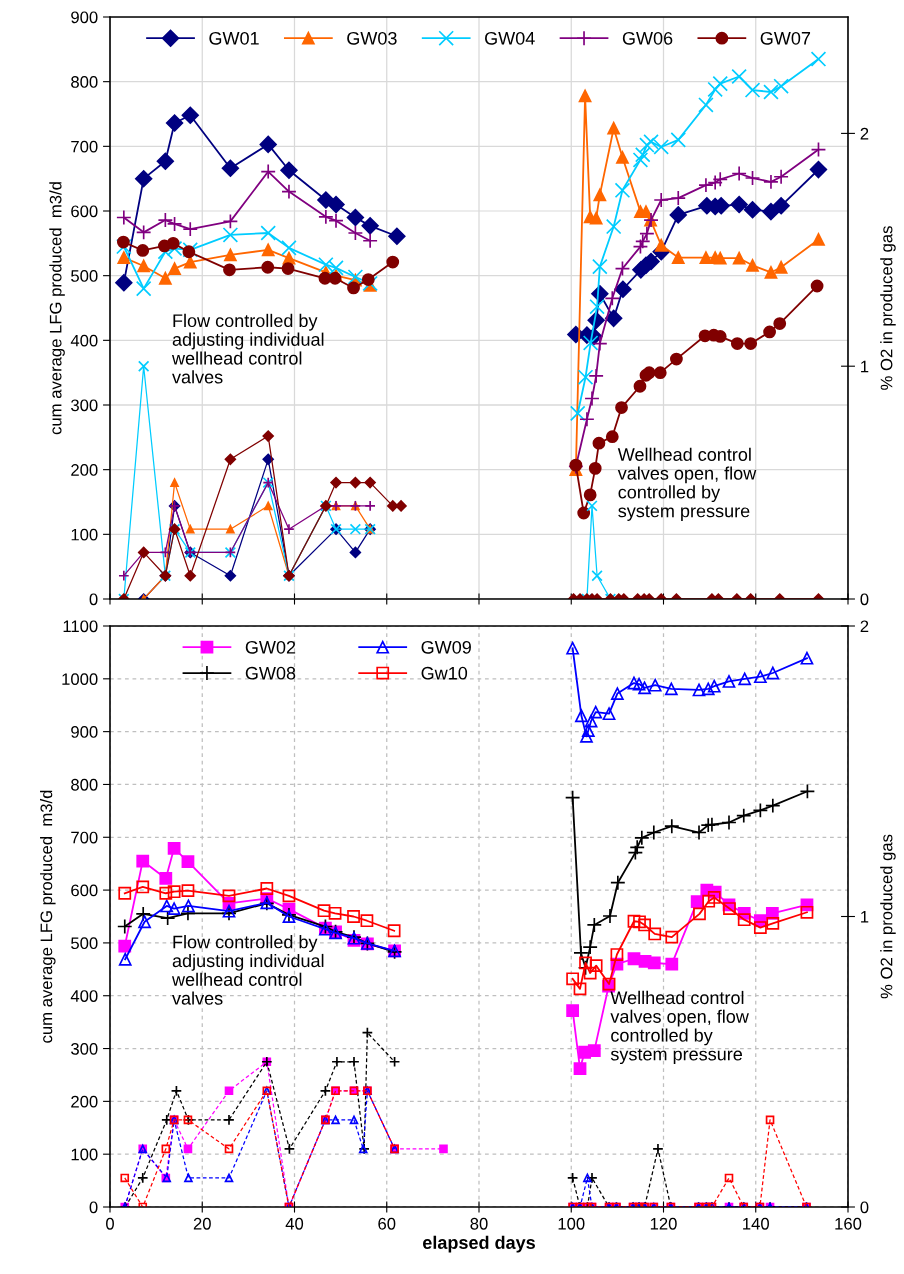 This screenshot has width=904, height=1274. What do you see at coordinates (234, 38) in the screenshot?
I see `legend-label: GW01` at bounding box center [234, 38].